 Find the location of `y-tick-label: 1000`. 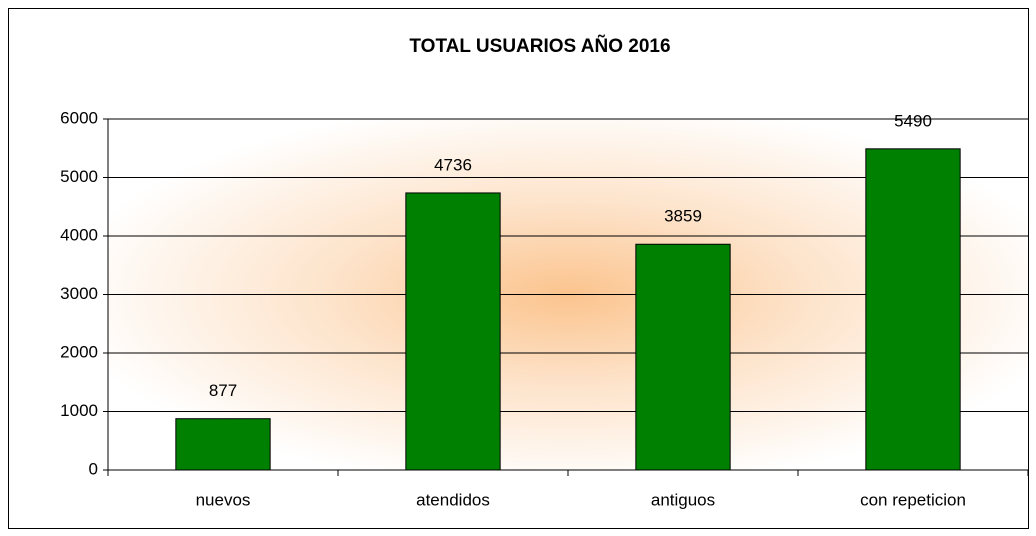

y-tick-label: 1000 is located at coordinates (79, 410).